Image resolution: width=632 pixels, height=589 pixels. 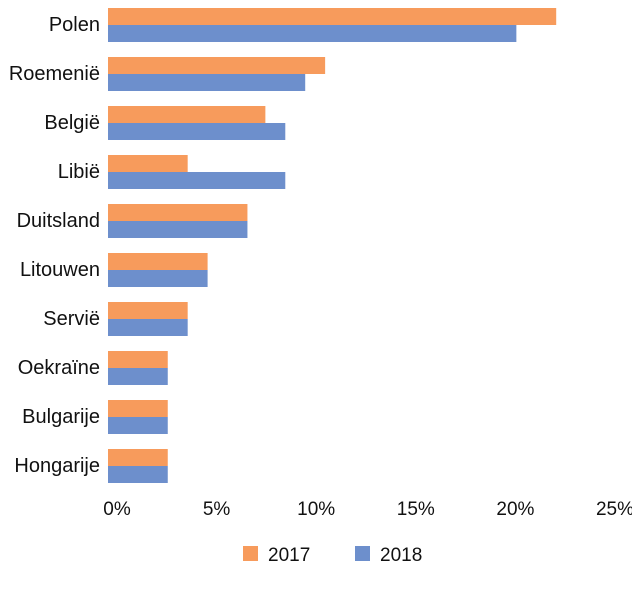 What do you see at coordinates (197, 180) in the screenshot?
I see `bar-libie-2018` at bounding box center [197, 180].